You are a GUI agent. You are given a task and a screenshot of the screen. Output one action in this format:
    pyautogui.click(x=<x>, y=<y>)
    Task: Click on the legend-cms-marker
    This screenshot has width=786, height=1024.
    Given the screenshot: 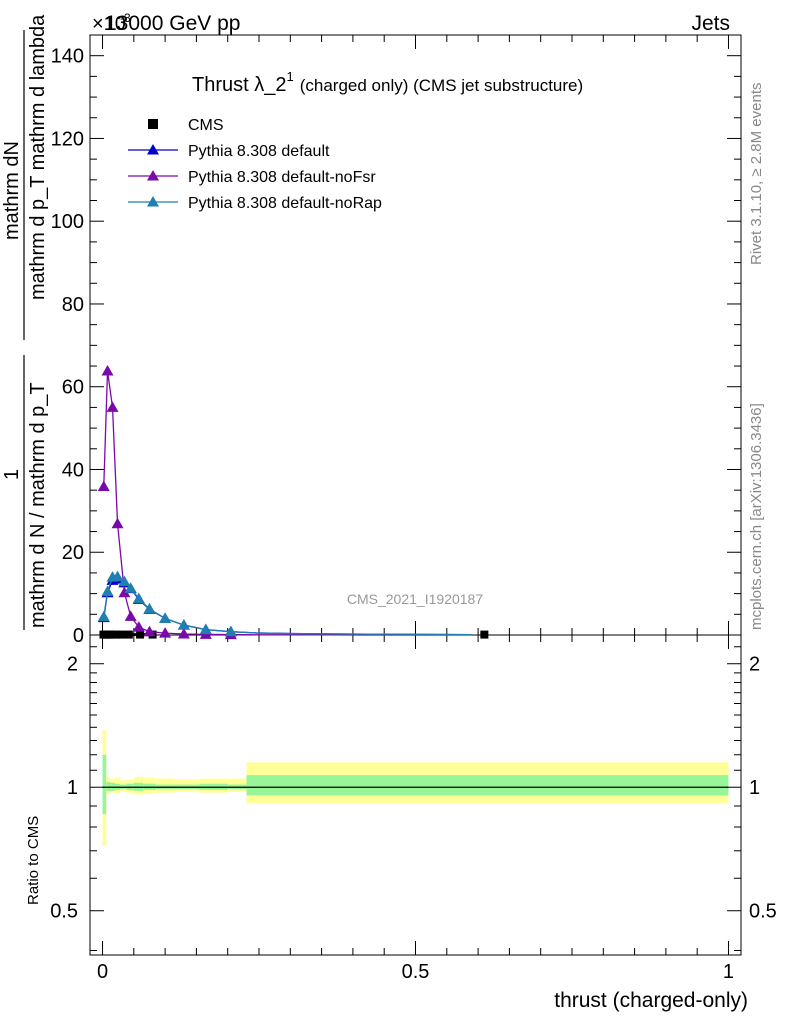 What is the action you would take?
    pyautogui.click(x=153, y=124)
    